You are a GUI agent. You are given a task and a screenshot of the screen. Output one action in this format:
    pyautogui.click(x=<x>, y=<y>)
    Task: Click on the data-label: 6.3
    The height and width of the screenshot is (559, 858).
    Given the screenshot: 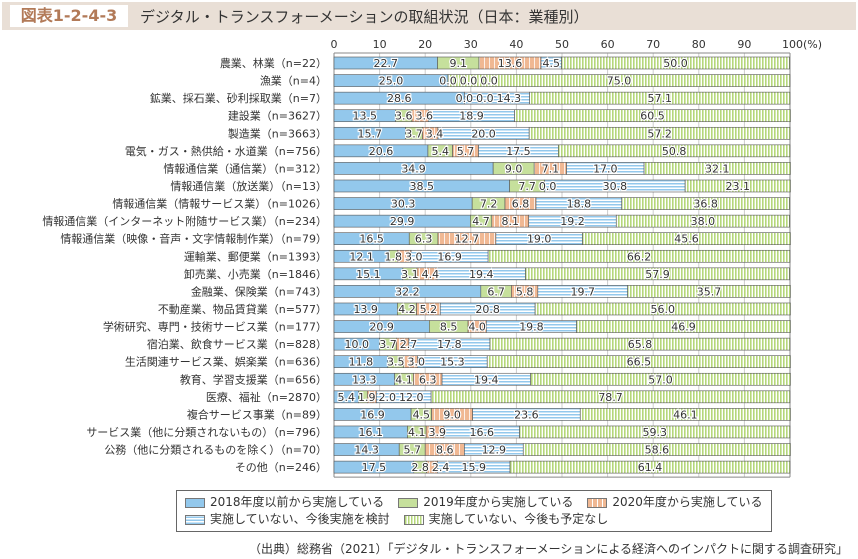 What is the action you would take?
    pyautogui.click(x=424, y=239)
    